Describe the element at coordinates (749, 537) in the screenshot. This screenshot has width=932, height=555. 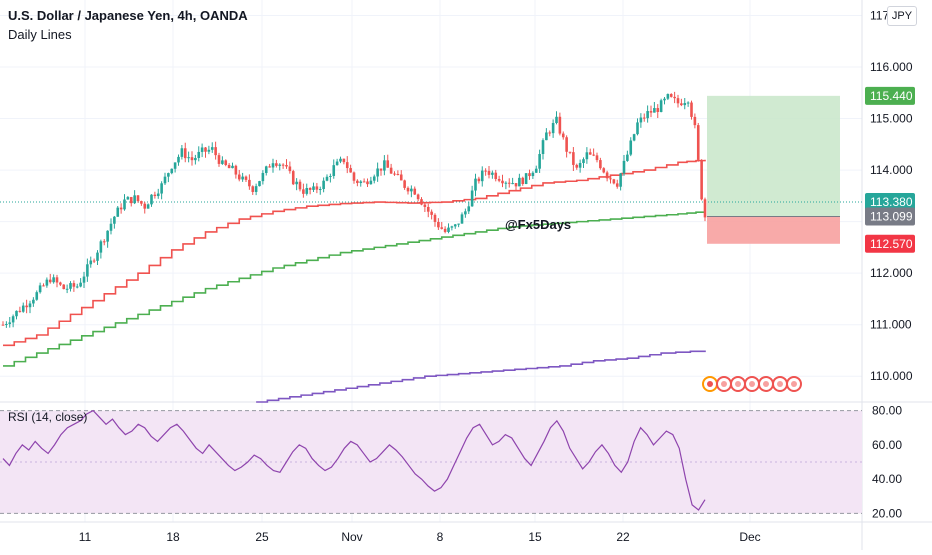
I see `time-tick-label: Dec` at that location.